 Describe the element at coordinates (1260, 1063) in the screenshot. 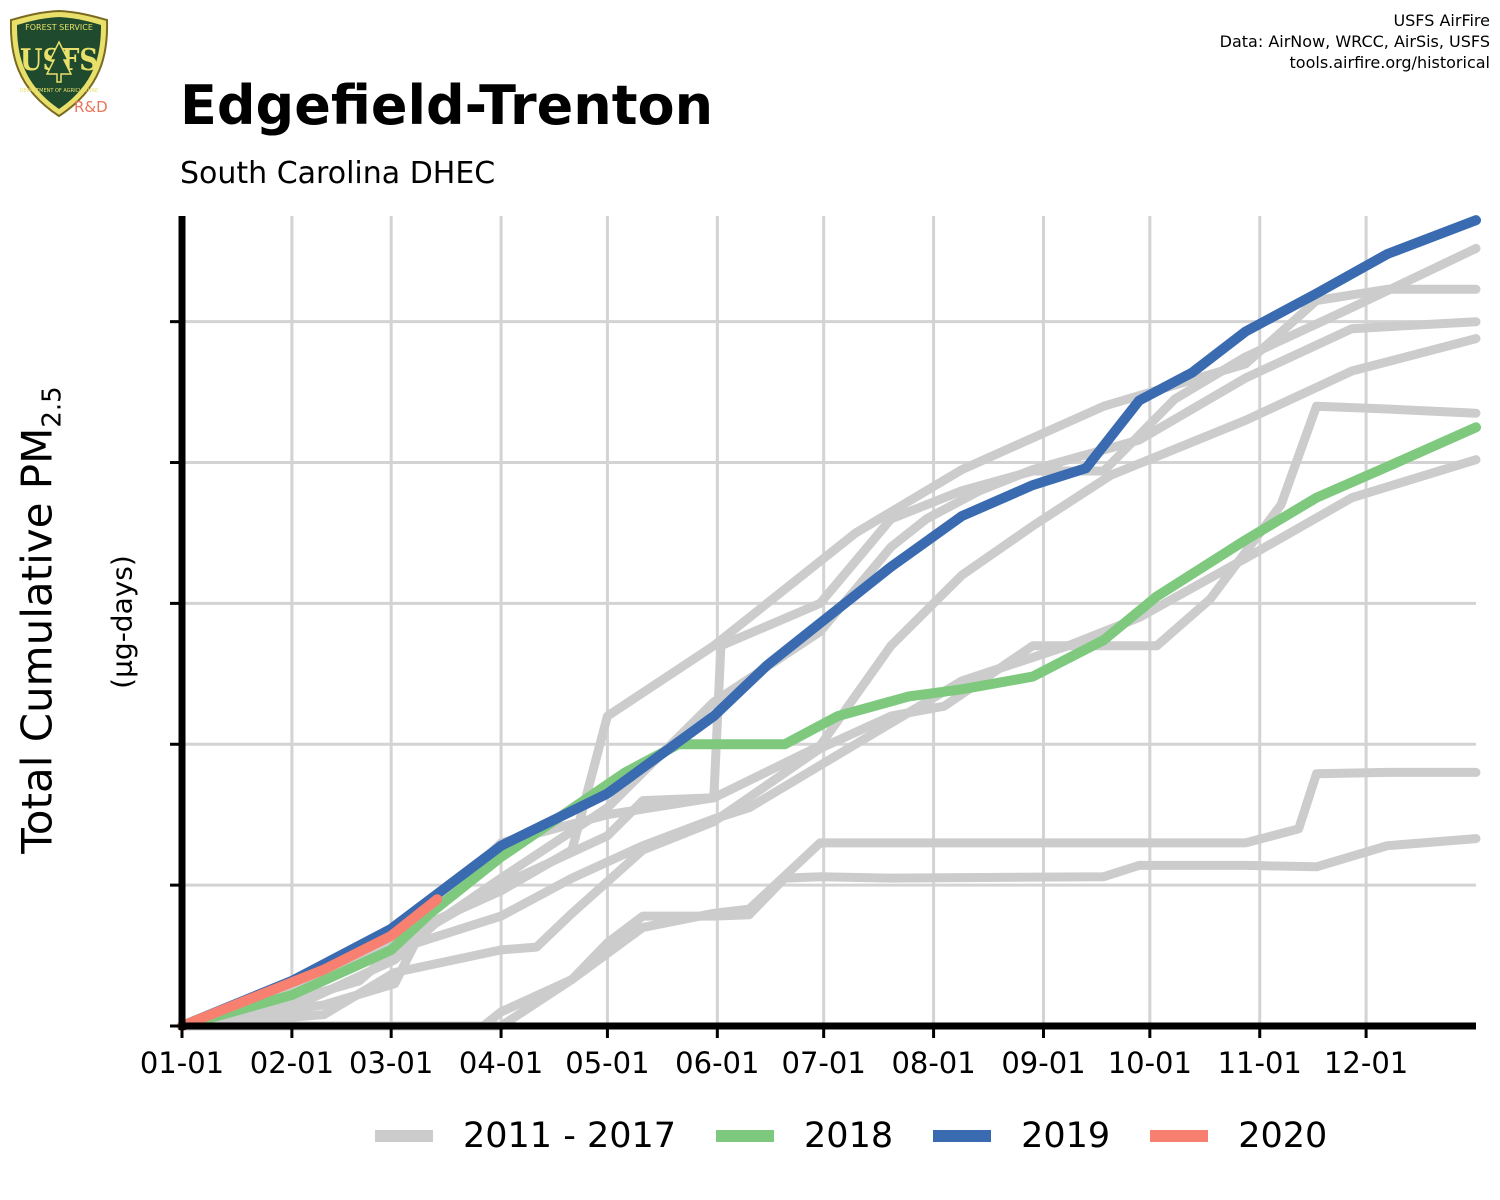

I see `x-tick-label: 11-01` at that location.